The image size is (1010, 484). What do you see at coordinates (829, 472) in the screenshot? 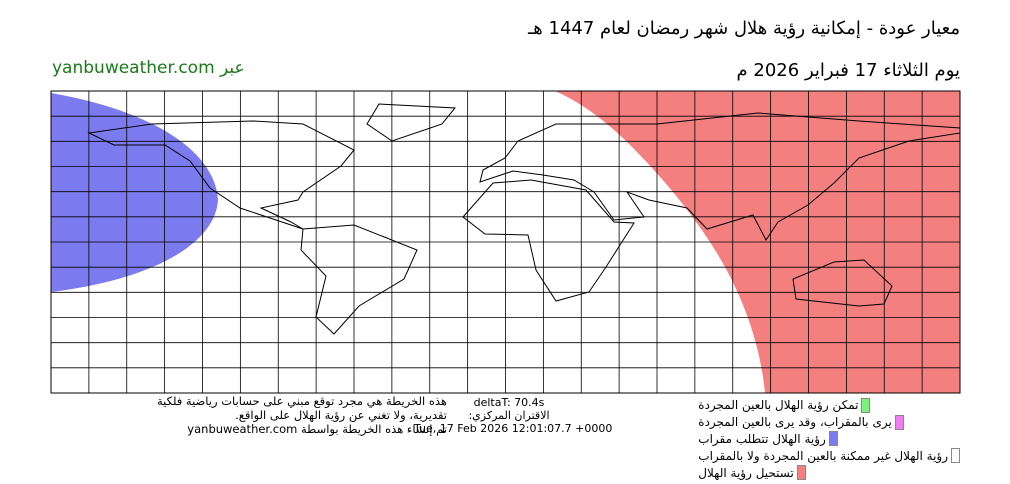
I see `legend-item: تستحيل رؤية الهلال` at bounding box center [829, 472].